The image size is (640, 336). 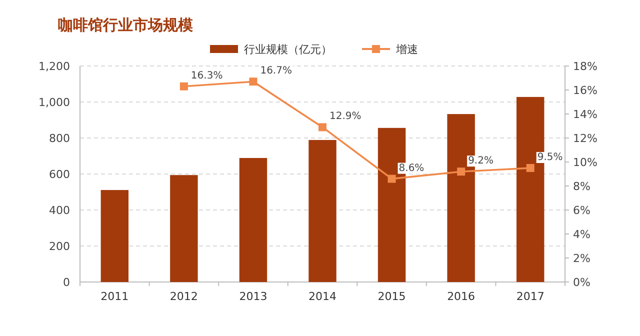 I want to click on y2-tick-label: 0%, so click(x=581, y=282).